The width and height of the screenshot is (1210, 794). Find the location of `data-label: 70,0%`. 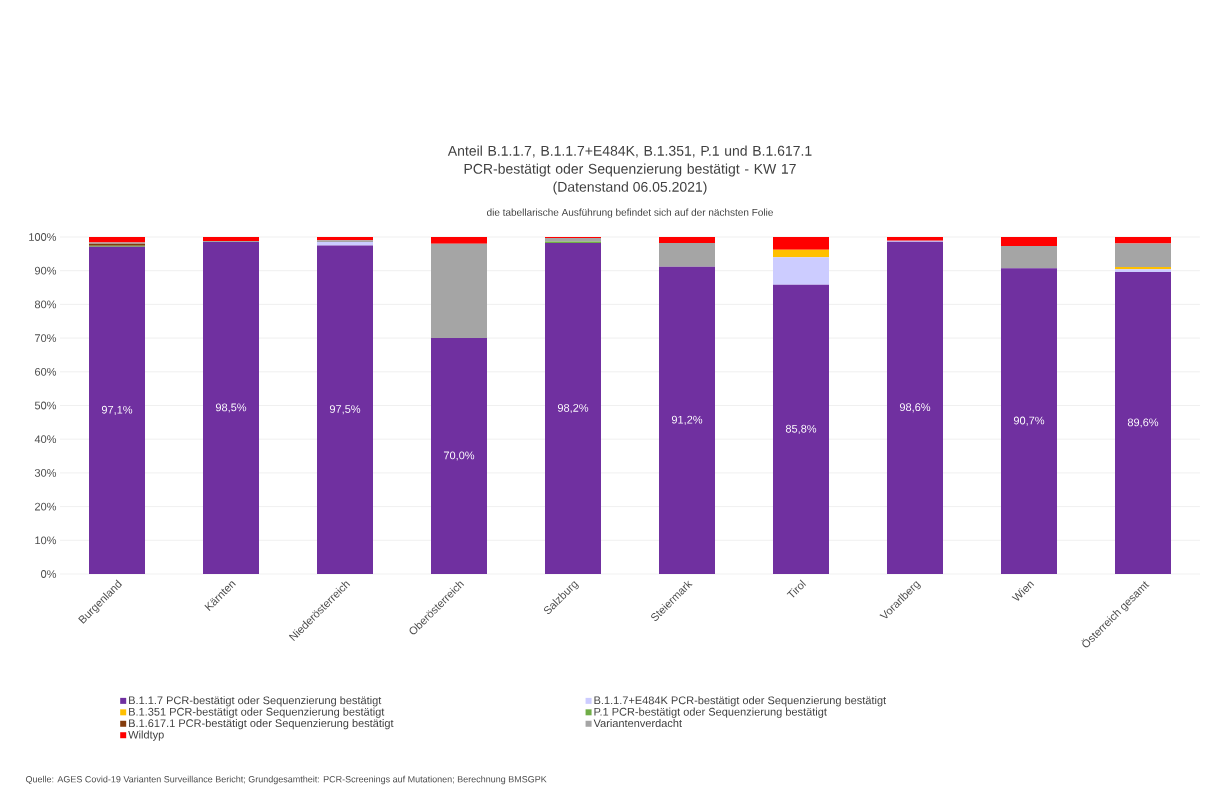

data-label: 70,0% is located at coordinates (459, 456).